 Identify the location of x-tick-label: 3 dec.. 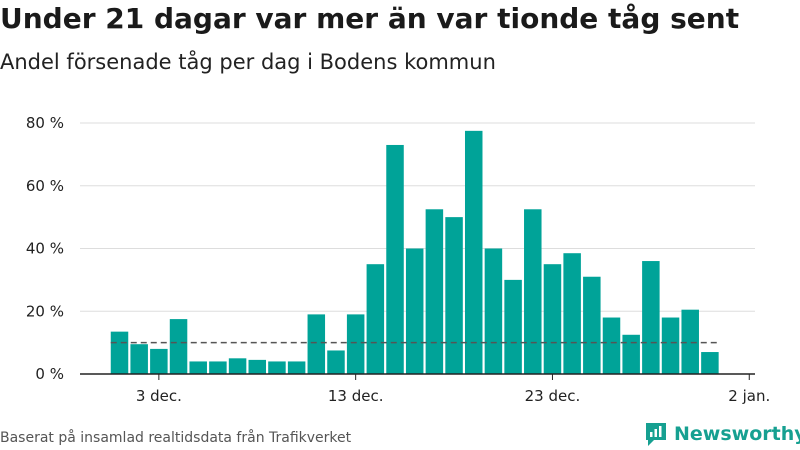
(159, 396).